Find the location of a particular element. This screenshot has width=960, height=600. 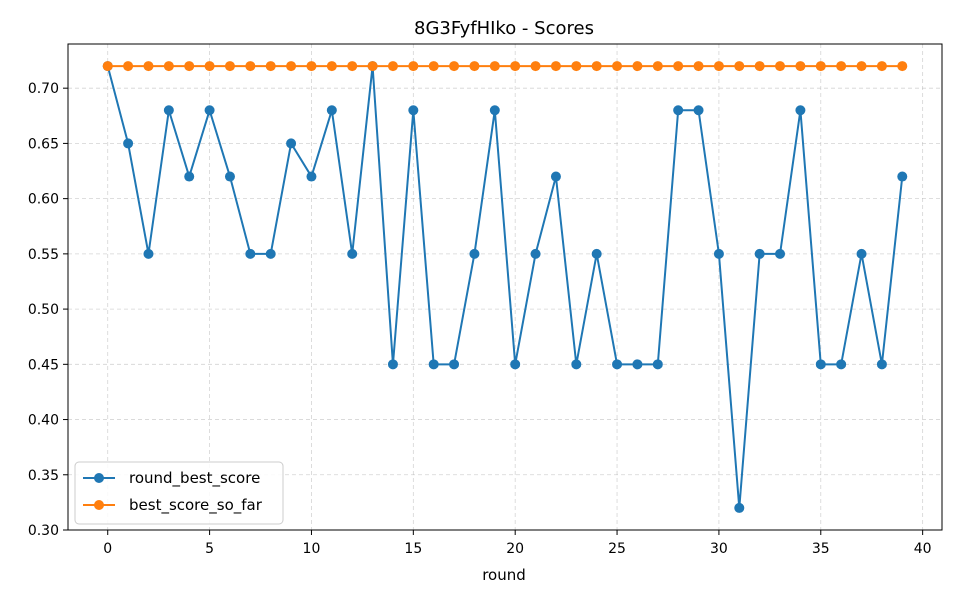

x-tick-label: 35 is located at coordinates (821, 549).